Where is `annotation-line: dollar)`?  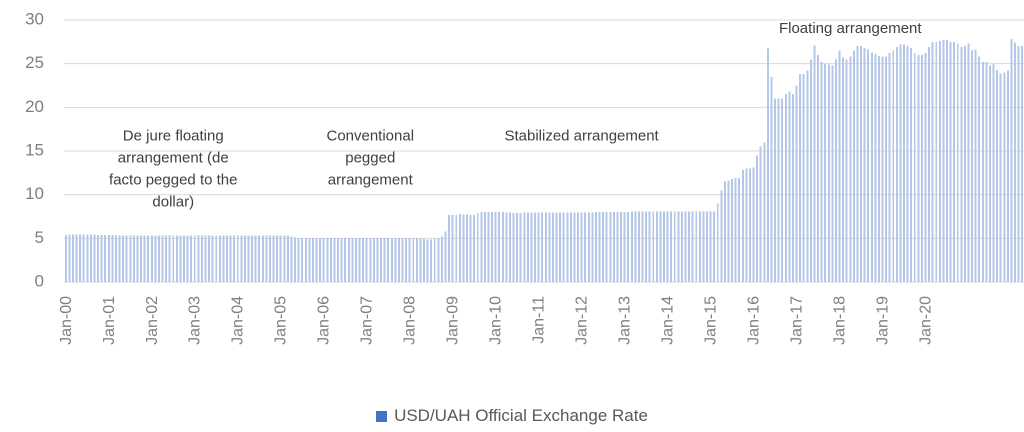
annotation-line: dollar) is located at coordinates (173, 202).